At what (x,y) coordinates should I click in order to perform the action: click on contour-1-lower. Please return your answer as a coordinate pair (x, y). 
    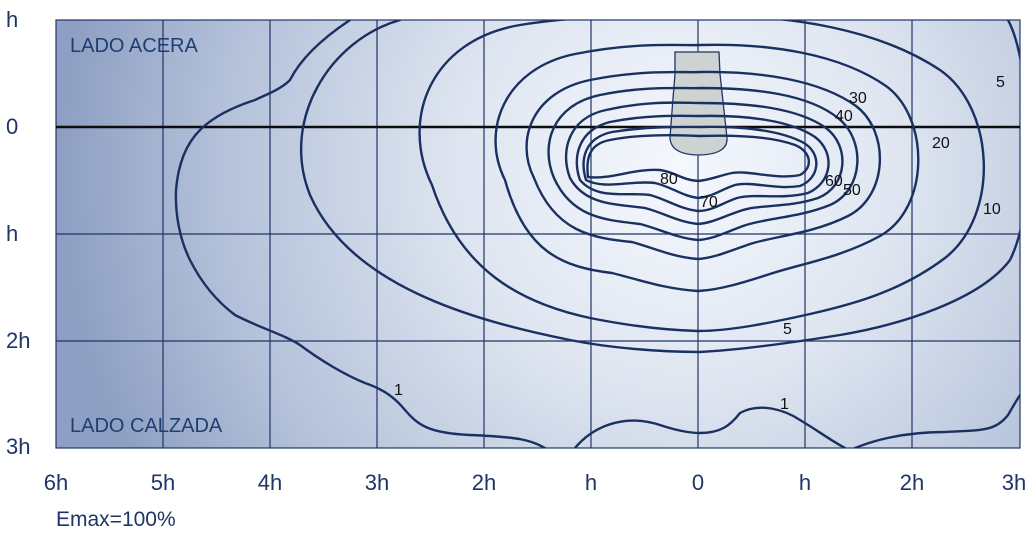
    Looking at the image, I should click on (710, 427).